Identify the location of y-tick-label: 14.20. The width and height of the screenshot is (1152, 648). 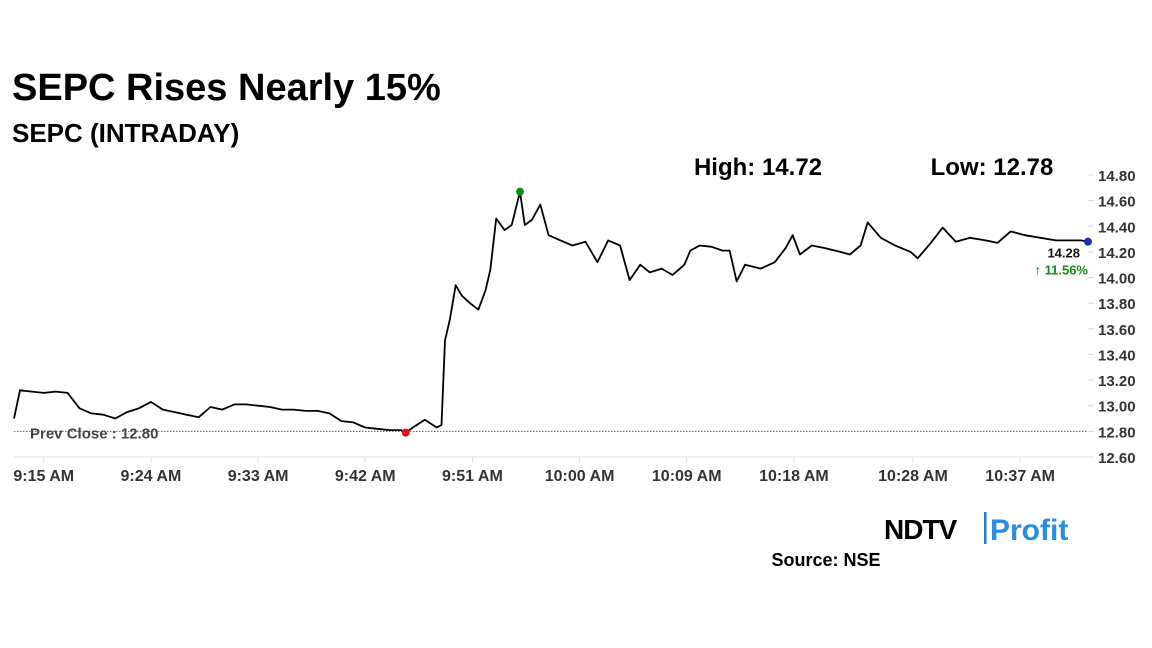
(1117, 253).